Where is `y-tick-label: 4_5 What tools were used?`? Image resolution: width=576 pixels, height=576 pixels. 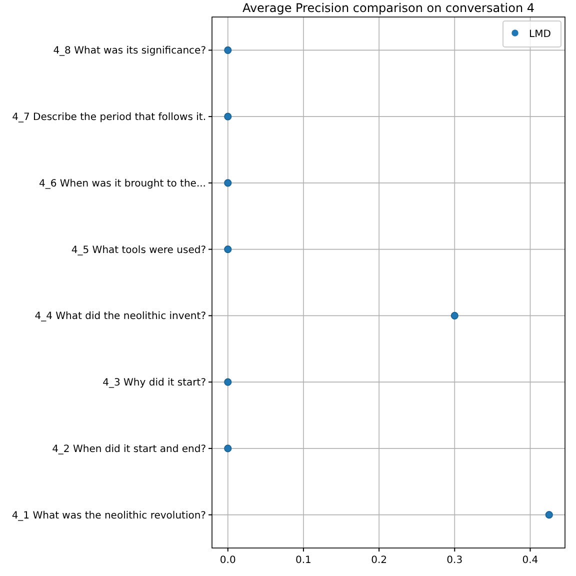
y-tick-label: 4_5 What tools were used? is located at coordinates (138, 250).